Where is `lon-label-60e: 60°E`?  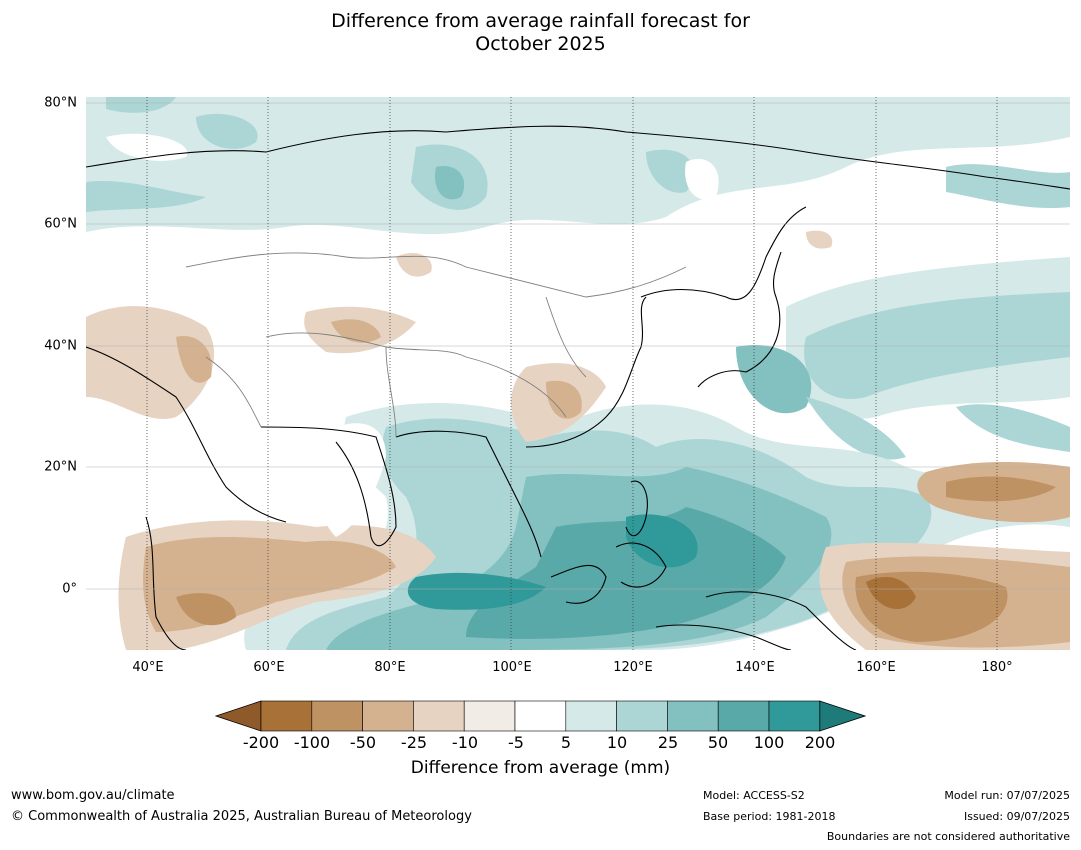
lon-label-60e: 60°E is located at coordinates (269, 667).